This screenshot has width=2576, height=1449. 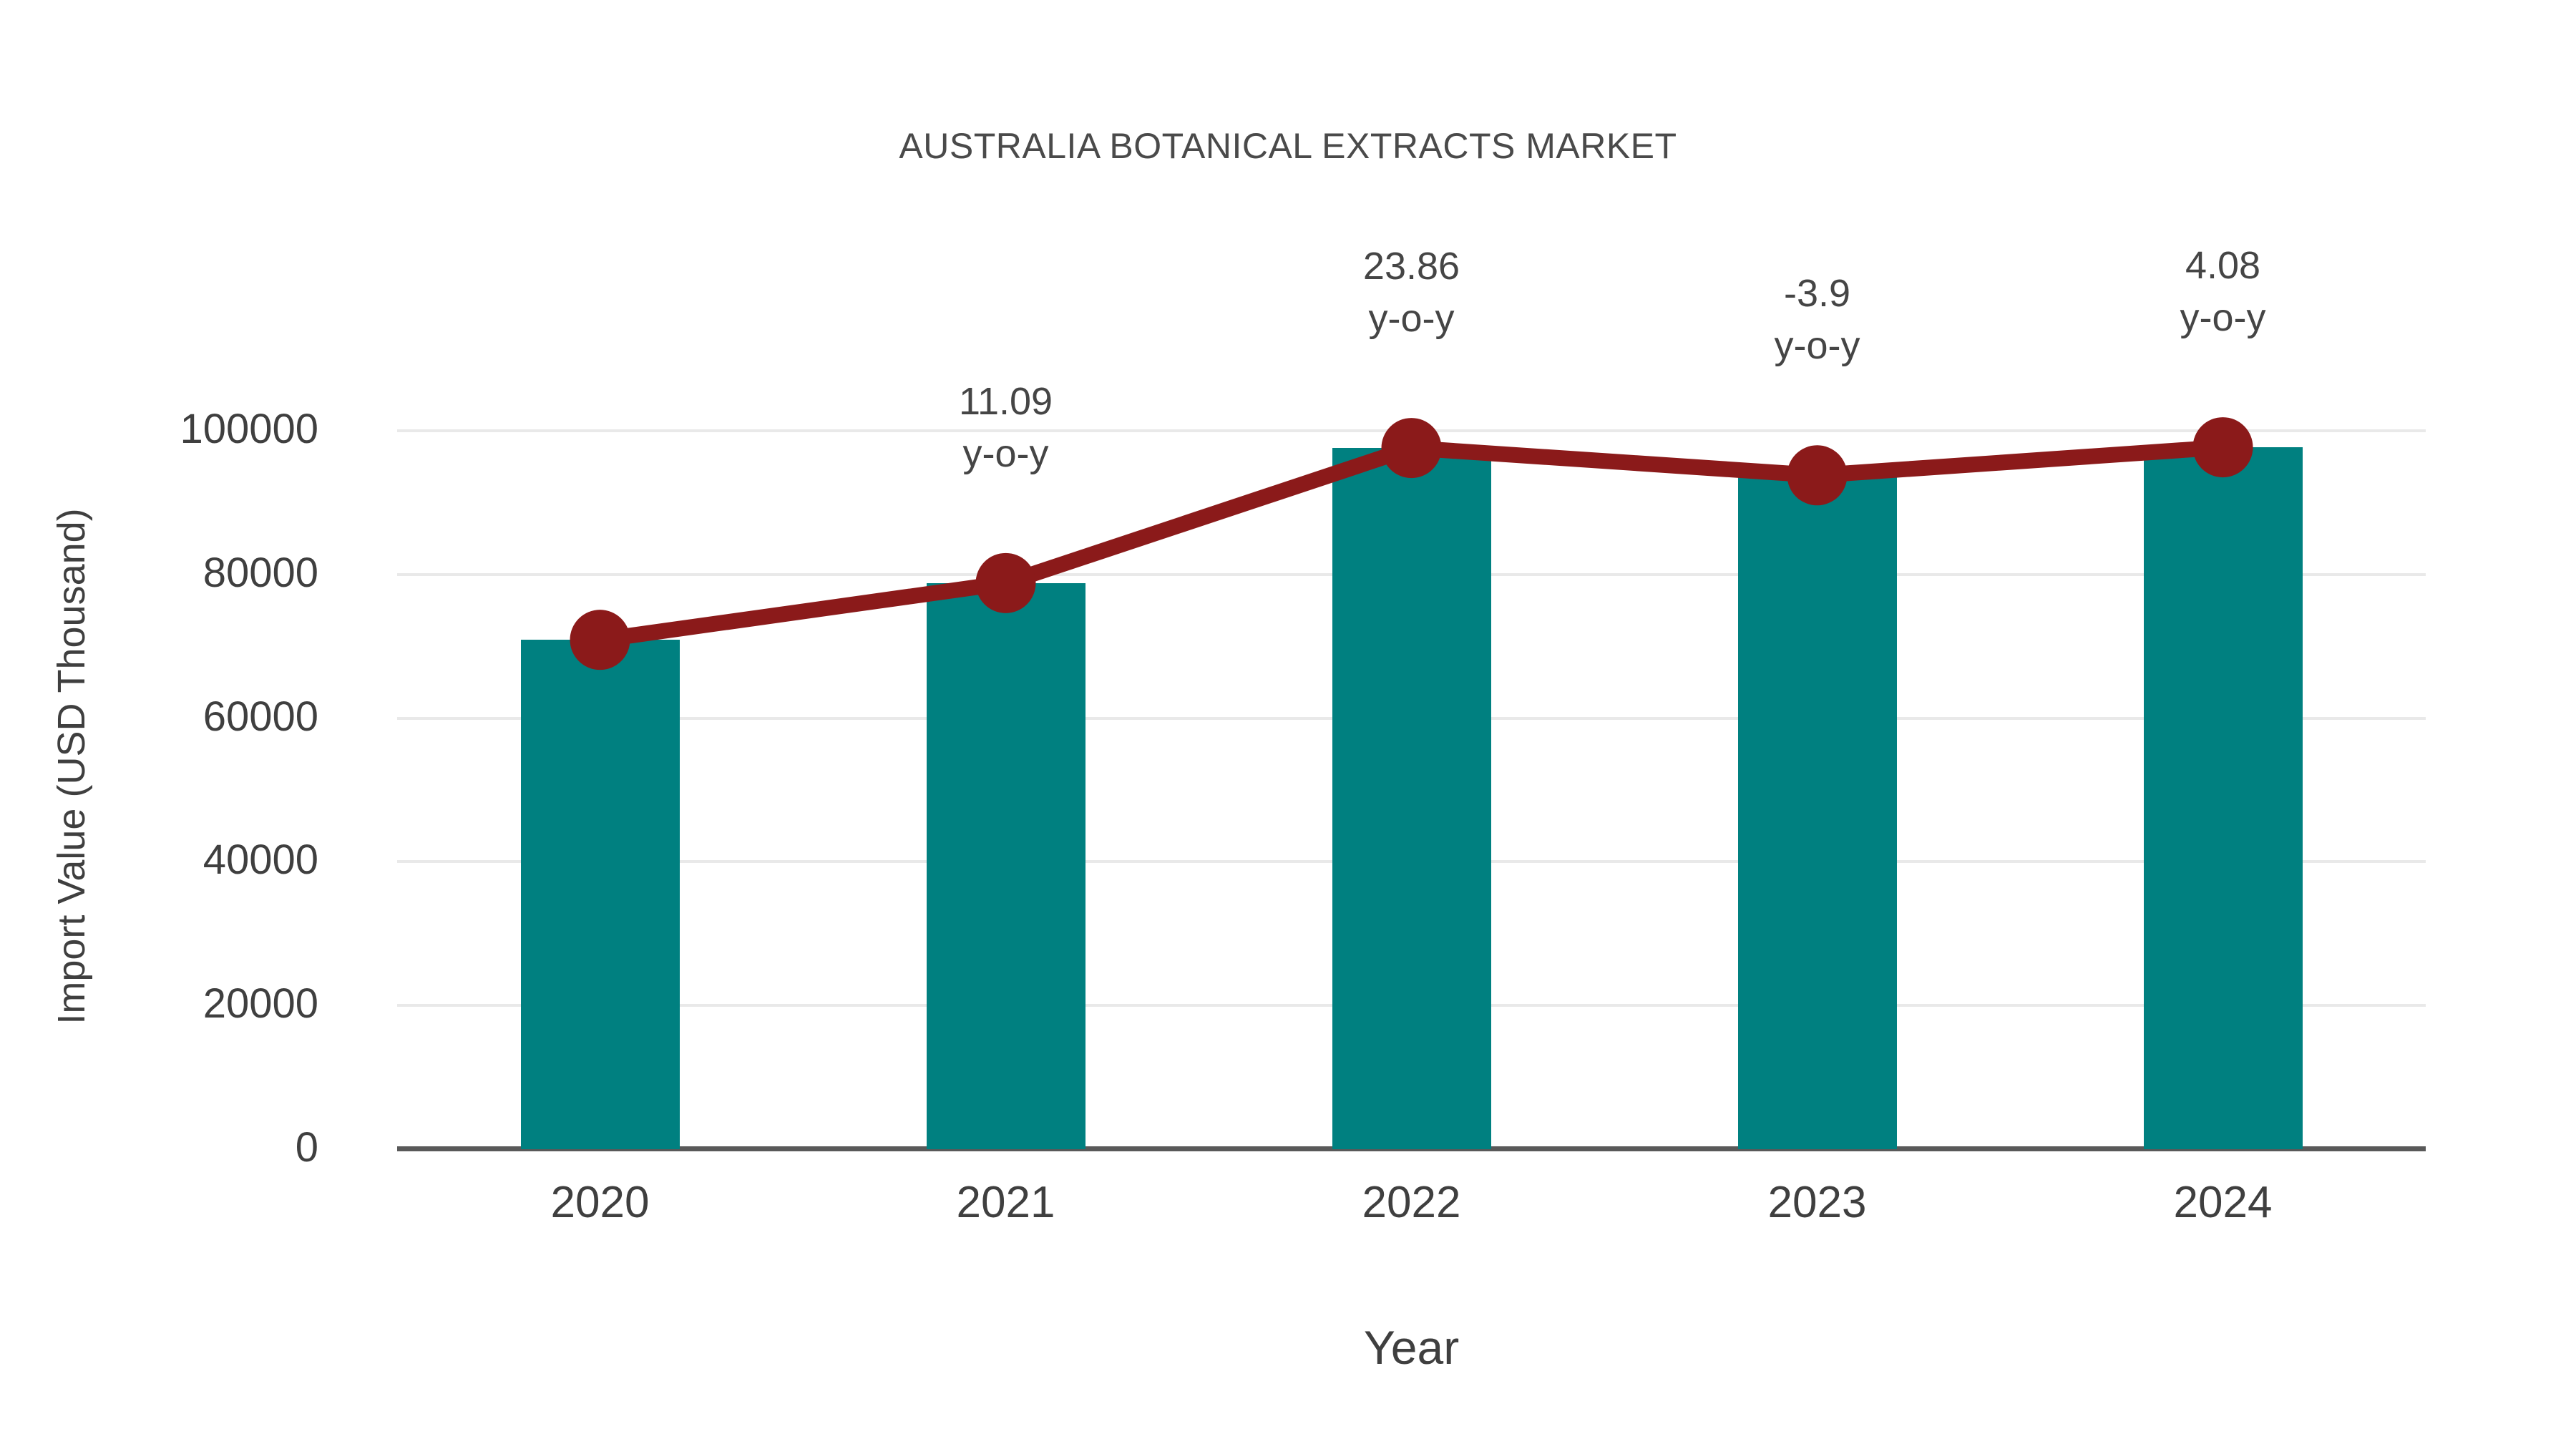 What do you see at coordinates (260, 572) in the screenshot?
I see `y-tick-label: 80000` at bounding box center [260, 572].